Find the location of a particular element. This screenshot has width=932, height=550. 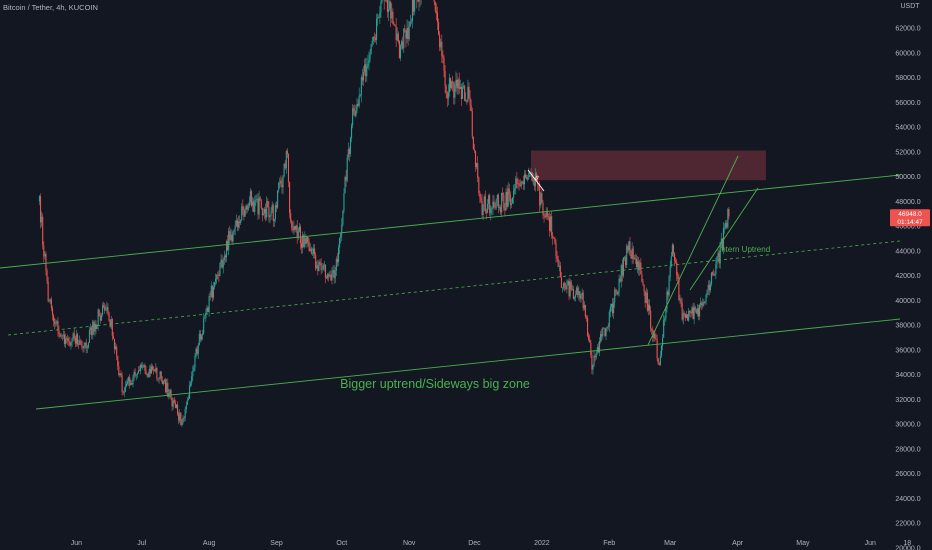

y-tick-label: 42000.0 is located at coordinates (907, 276).